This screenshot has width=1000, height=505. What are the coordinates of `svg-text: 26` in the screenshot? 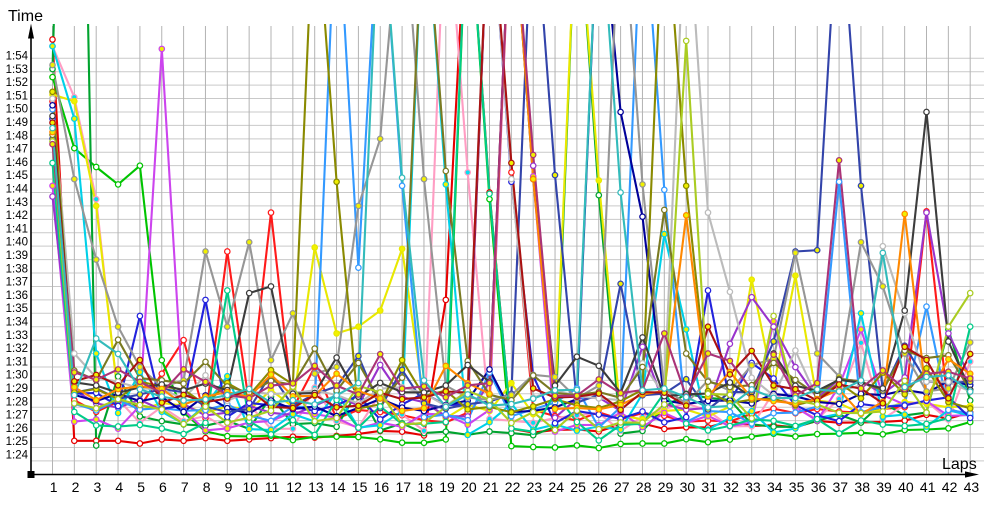 It's located at (600, 487).